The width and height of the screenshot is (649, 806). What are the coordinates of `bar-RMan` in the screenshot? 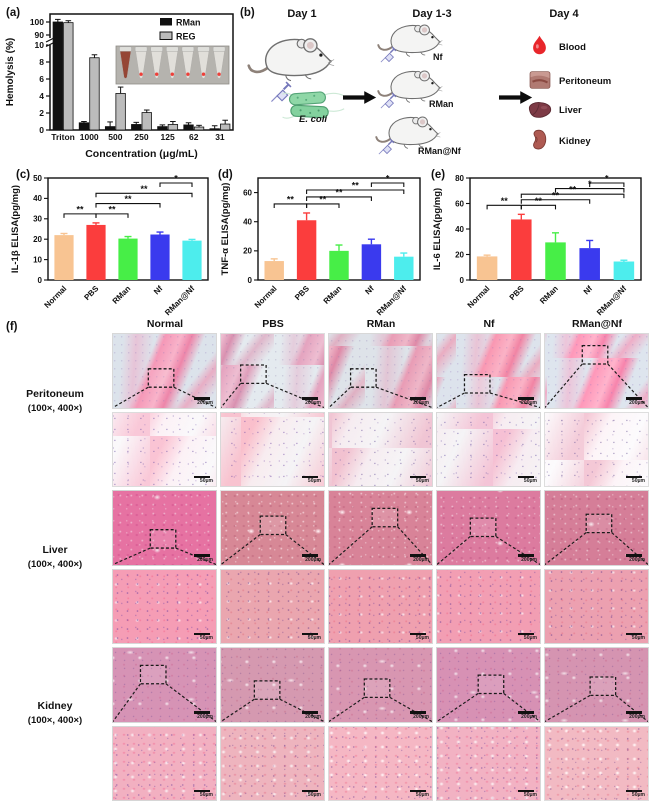 It's located at (339, 265).